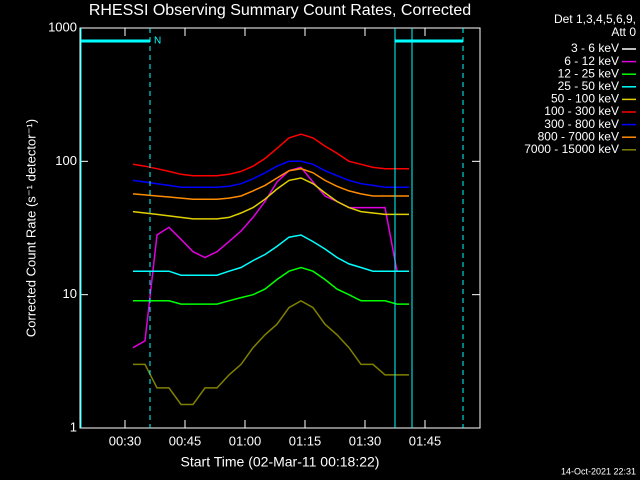 The height and width of the screenshot is (480, 640). Describe the element at coordinates (73, 426) in the screenshot. I see `y-tick-label: 1` at that location.